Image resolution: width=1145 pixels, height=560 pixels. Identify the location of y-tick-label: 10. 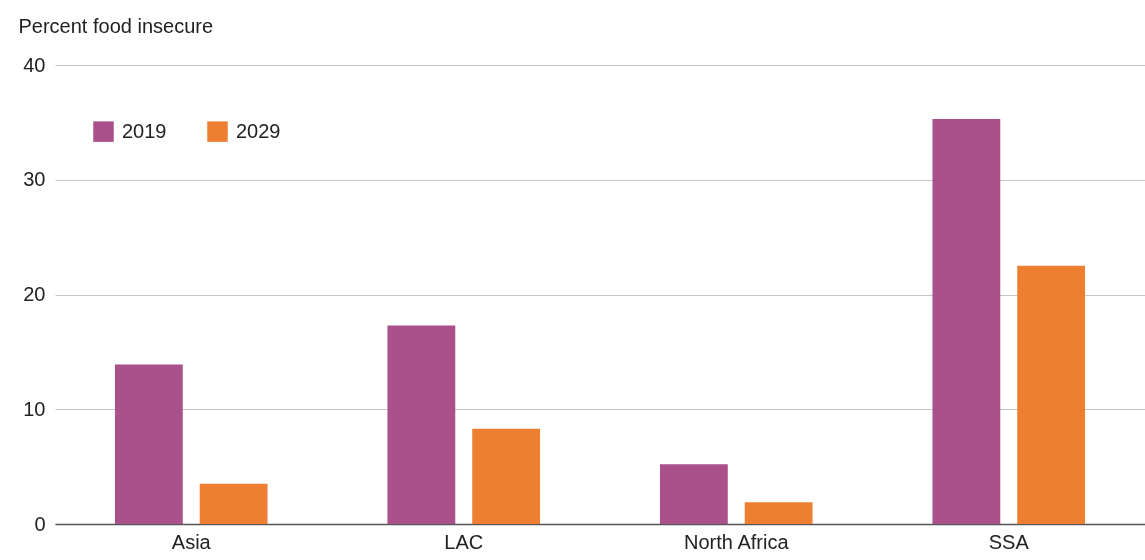
(34, 408).